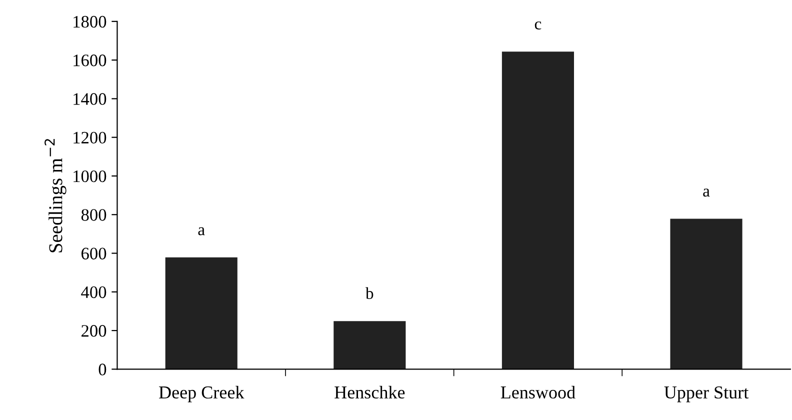 This screenshot has width=792, height=420. Describe the element at coordinates (90, 138) in the screenshot. I see `y-tick-label: 1200` at that location.